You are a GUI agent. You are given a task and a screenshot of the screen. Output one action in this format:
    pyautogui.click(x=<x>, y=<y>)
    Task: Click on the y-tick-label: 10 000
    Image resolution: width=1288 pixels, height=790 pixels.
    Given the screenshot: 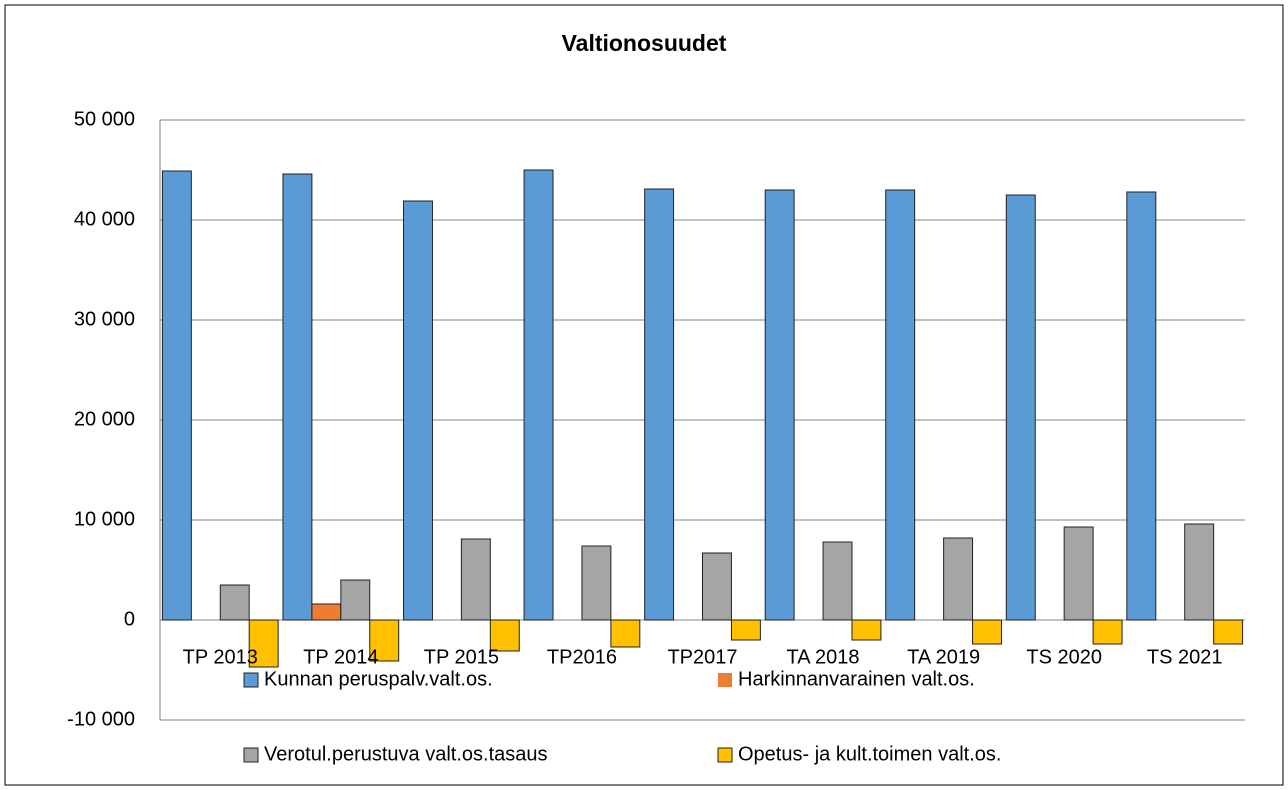 What is the action you would take?
    pyautogui.click(x=104, y=519)
    